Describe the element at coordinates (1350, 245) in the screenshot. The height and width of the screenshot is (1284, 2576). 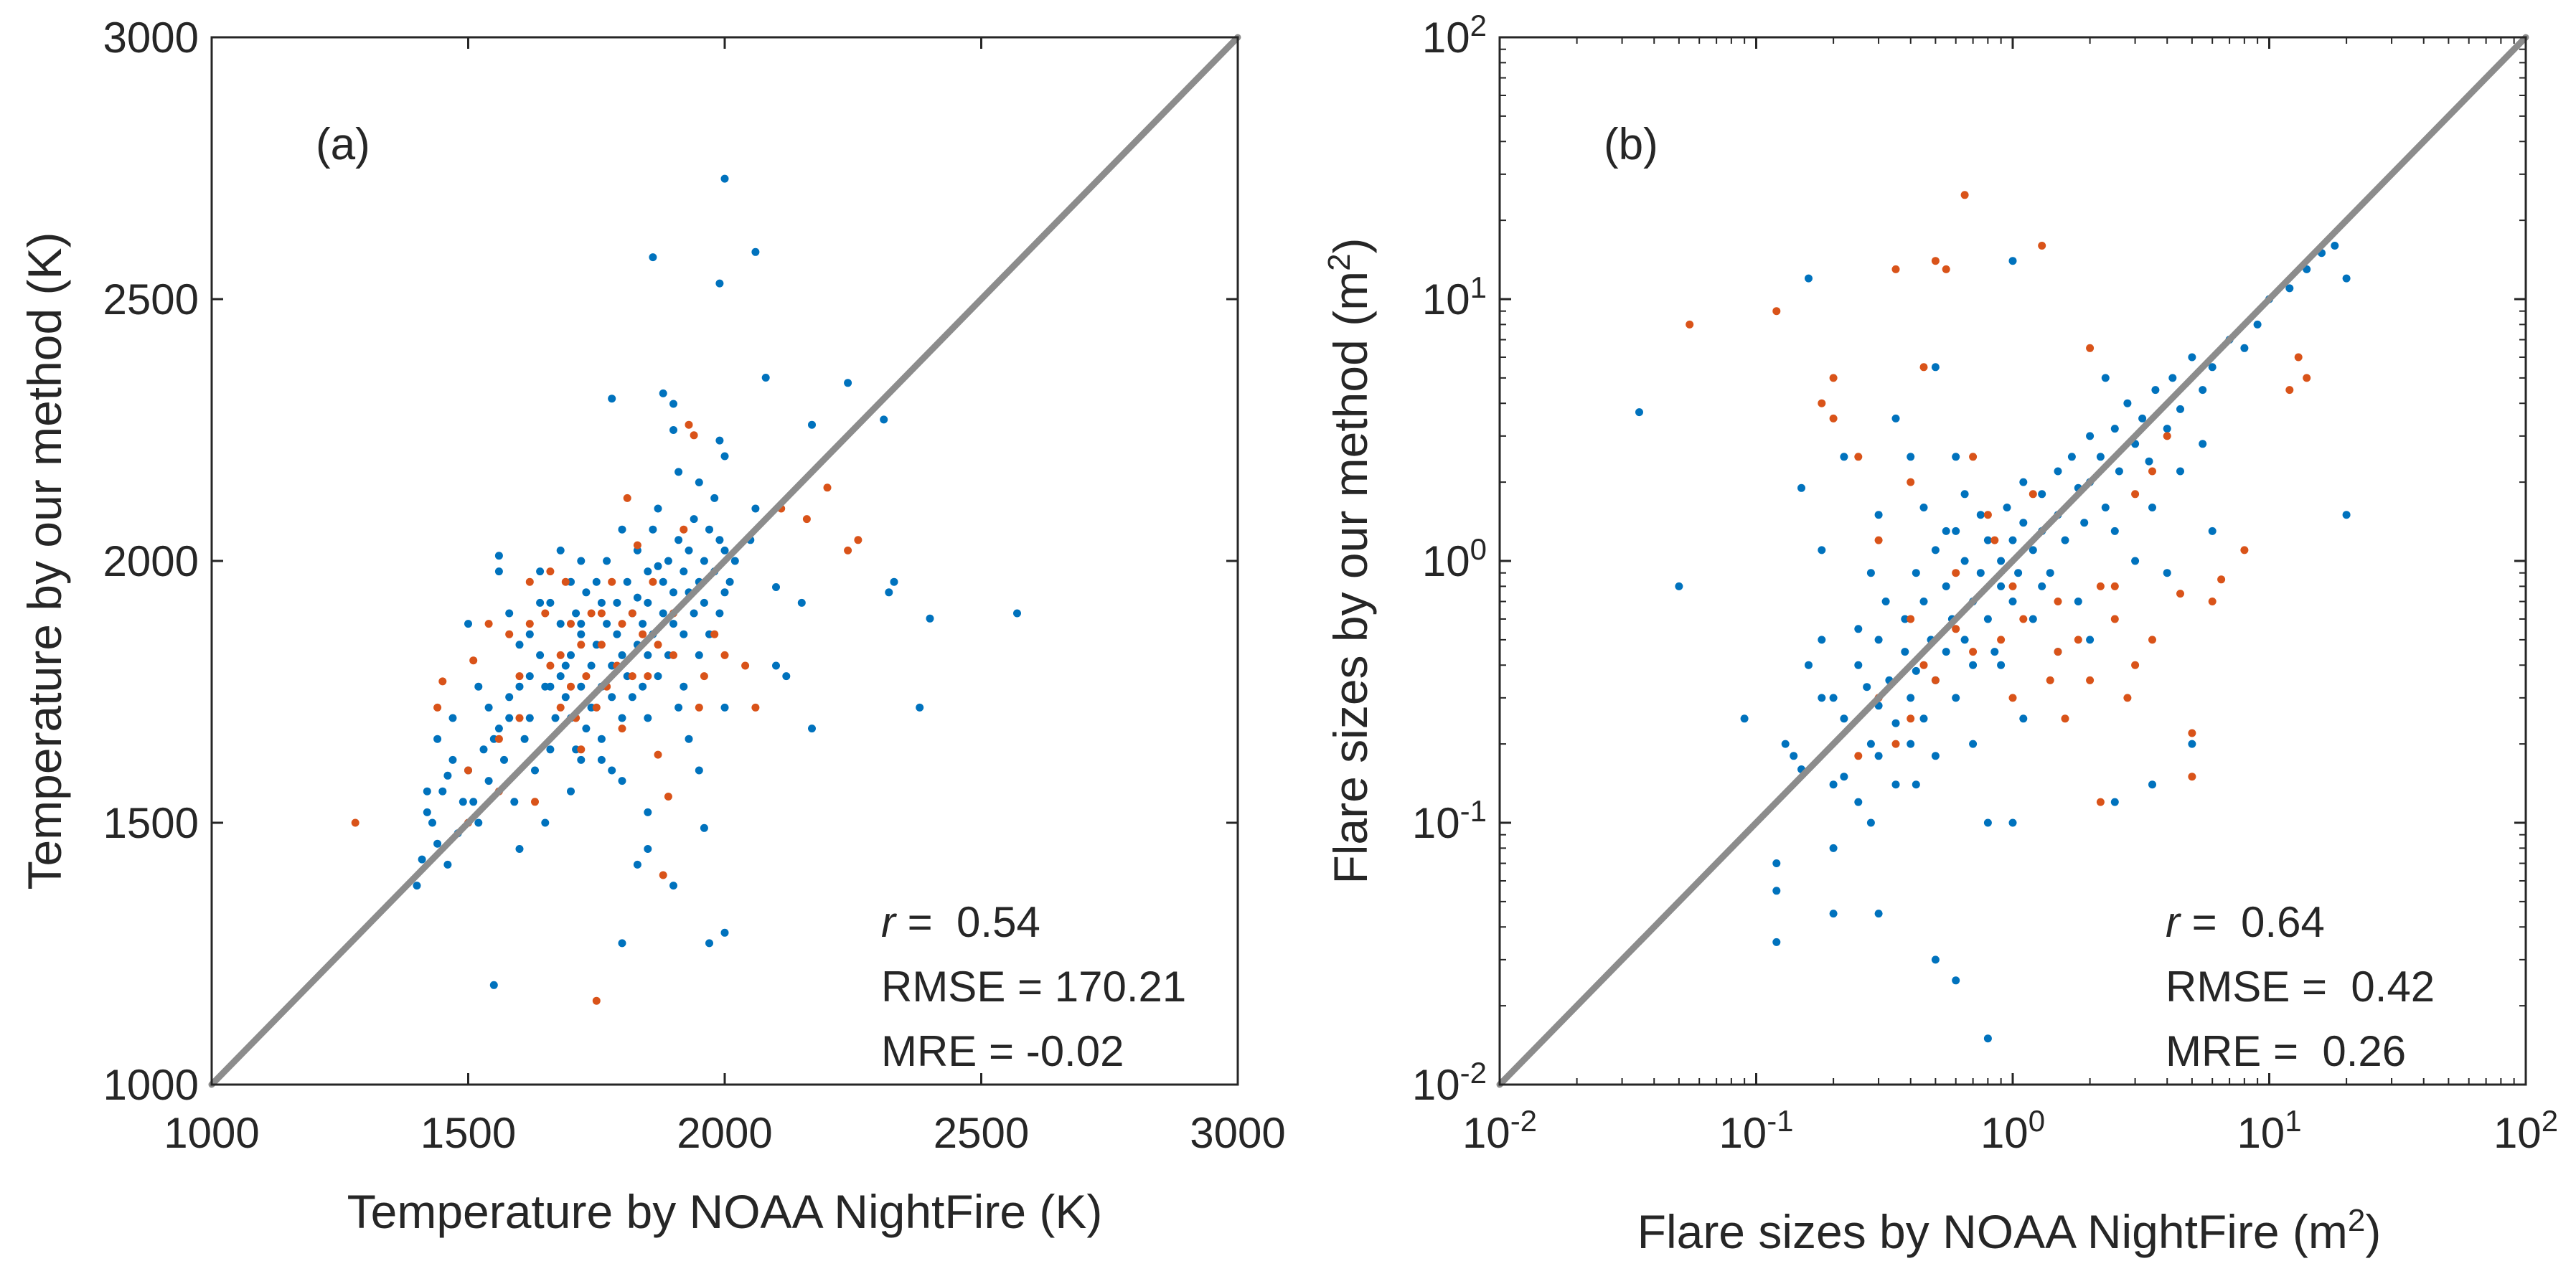
I see `panel-b-y-label-end: )` at that location.